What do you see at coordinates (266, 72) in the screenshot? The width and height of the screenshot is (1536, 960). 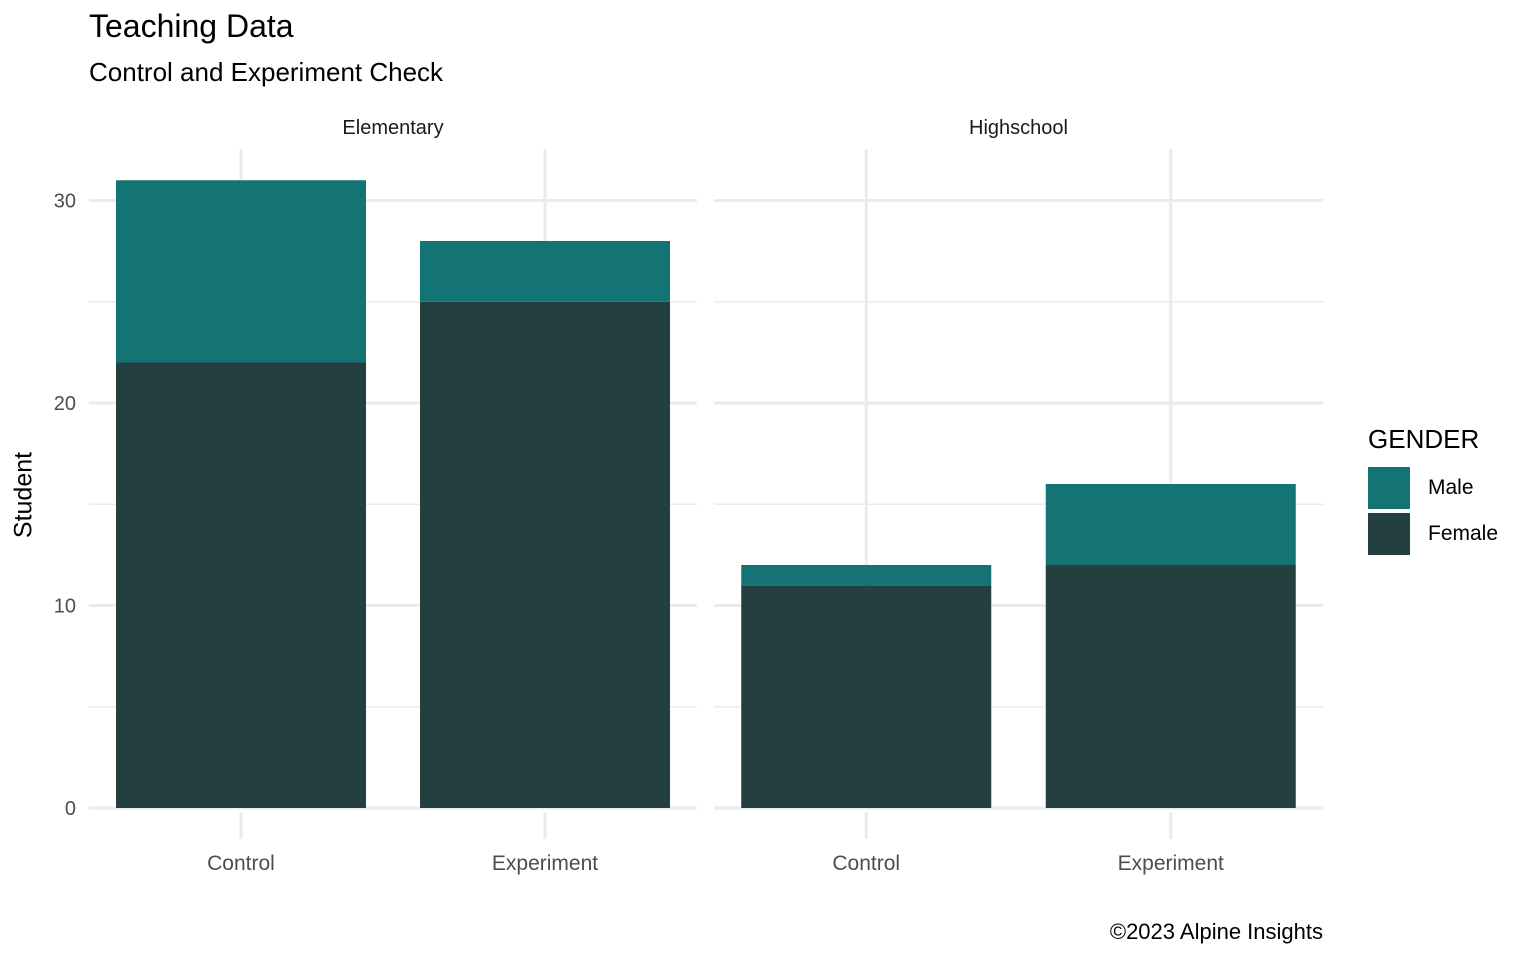 I see `chart-subtitle: Control and Experiment Check` at bounding box center [266, 72].